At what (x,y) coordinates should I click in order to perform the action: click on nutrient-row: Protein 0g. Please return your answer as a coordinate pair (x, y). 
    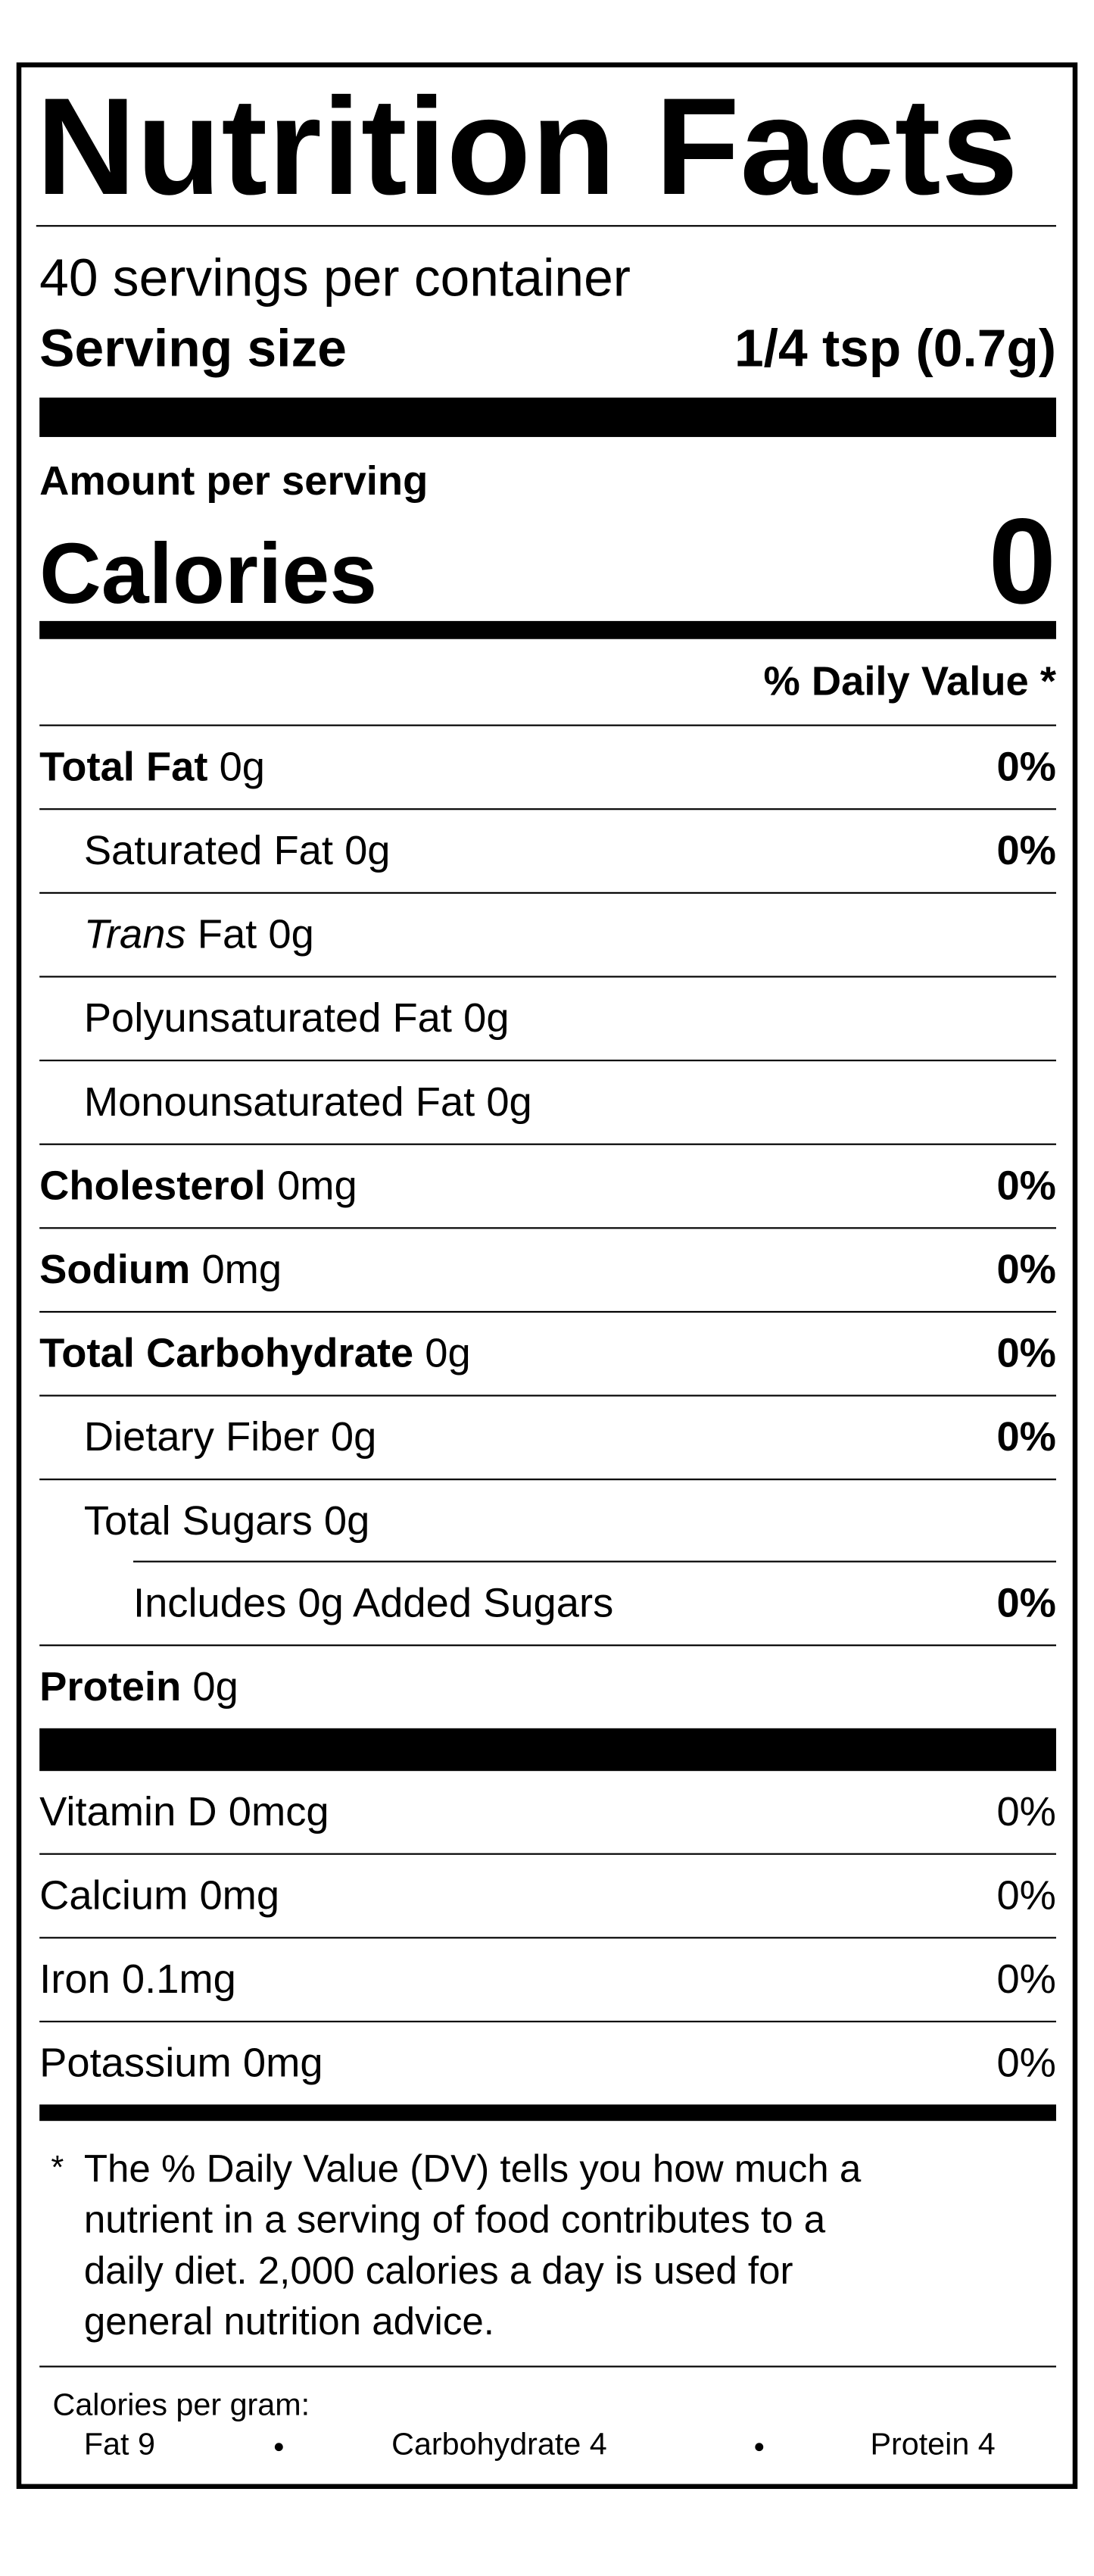
    Looking at the image, I should click on (547, 1687).